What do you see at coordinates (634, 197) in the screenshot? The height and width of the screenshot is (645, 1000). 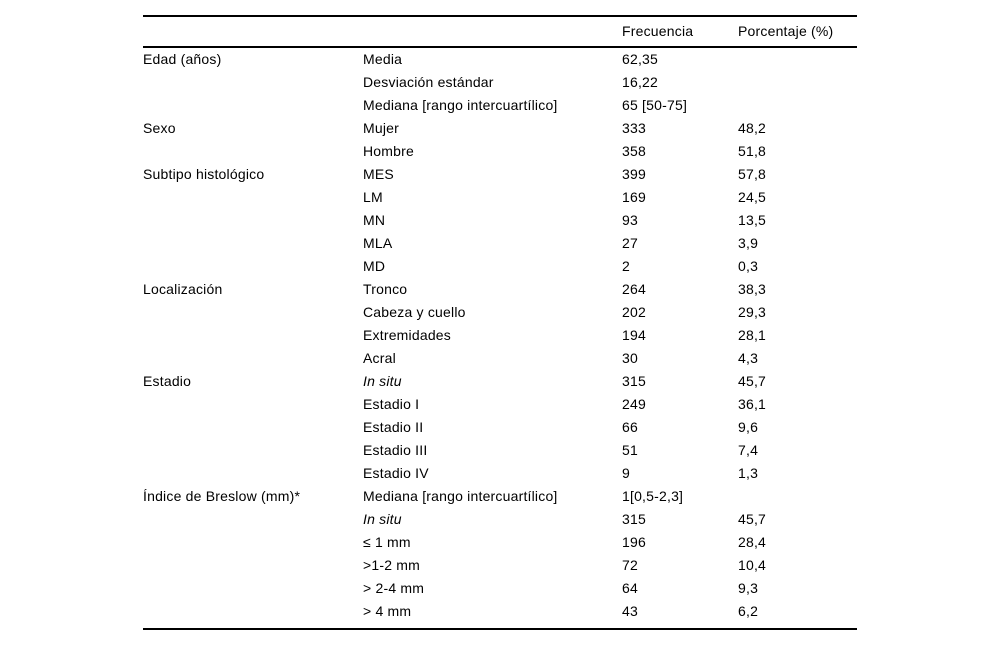 I see `frequency-cell: 169` at bounding box center [634, 197].